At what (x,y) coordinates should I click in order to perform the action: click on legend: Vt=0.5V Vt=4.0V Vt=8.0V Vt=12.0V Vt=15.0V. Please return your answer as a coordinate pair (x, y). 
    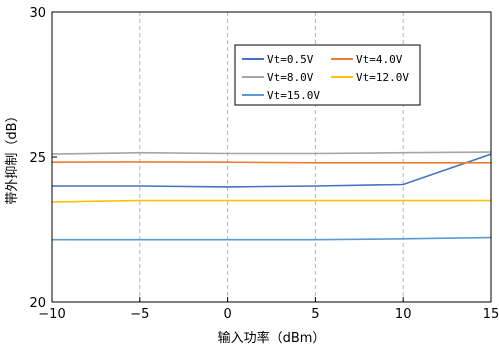
    Looking at the image, I should click on (327, 75).